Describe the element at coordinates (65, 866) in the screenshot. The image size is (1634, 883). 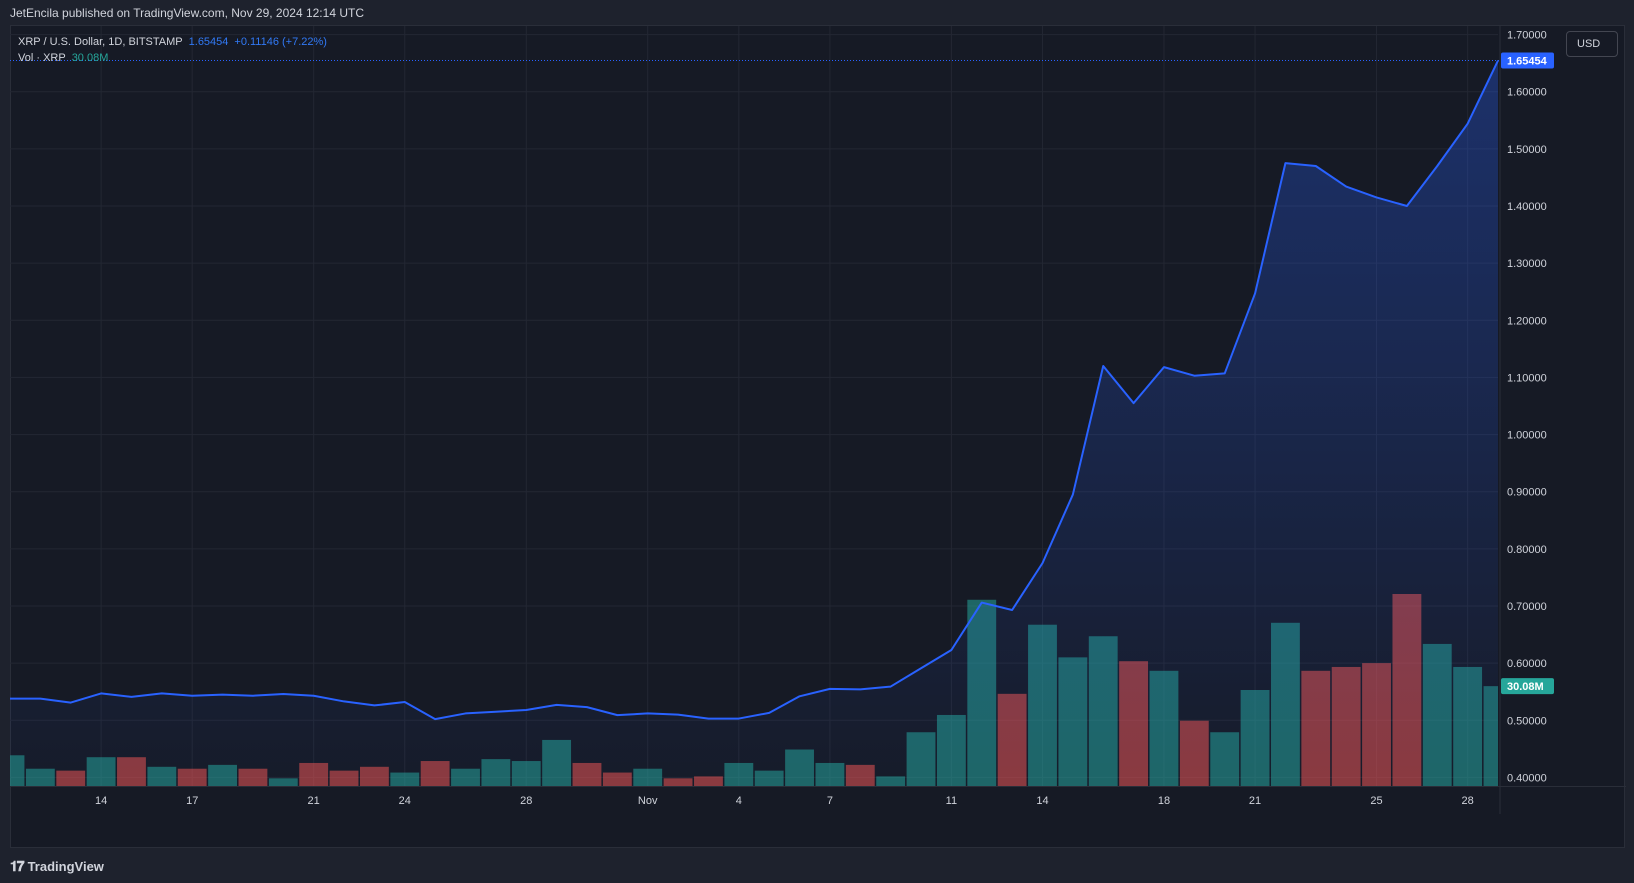
I see `footer-brand-label: TradingView` at that location.